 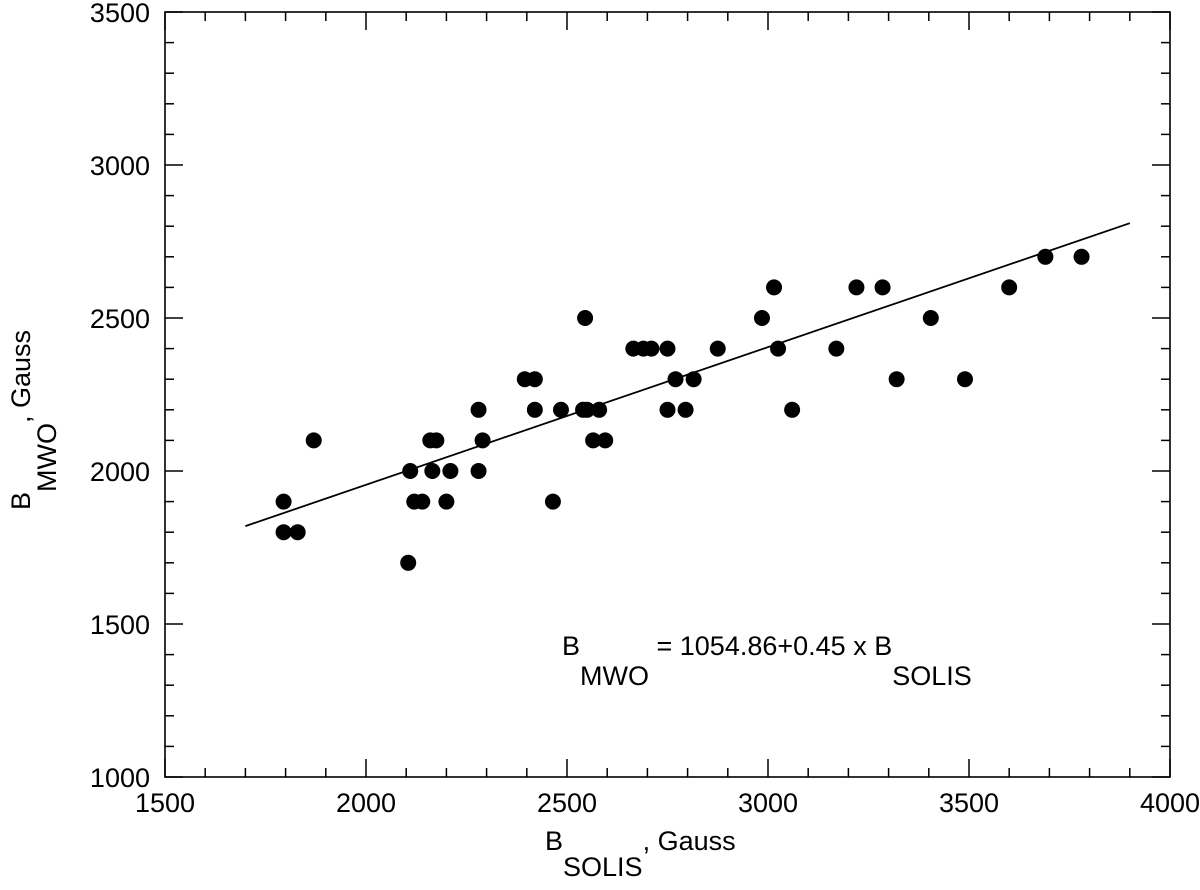 I want to click on equation-lhs-sub: MWO, so click(x=614, y=676).